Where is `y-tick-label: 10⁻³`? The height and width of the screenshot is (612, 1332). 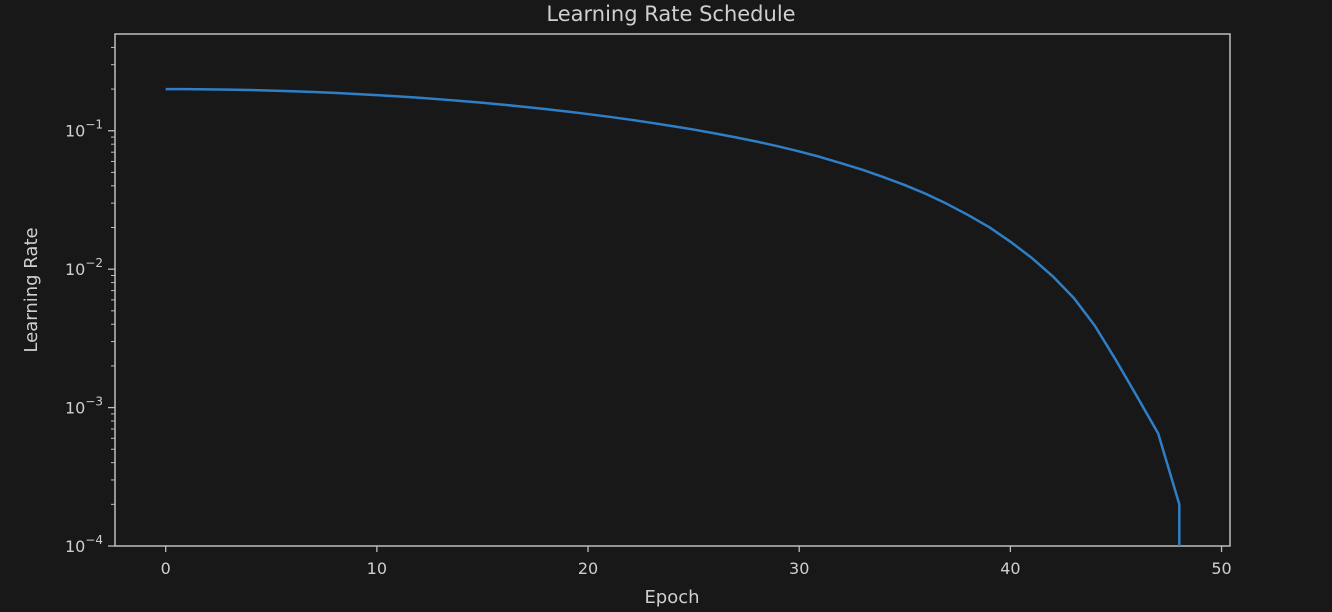 y-tick-label: 10⁻³ is located at coordinates (84, 406).